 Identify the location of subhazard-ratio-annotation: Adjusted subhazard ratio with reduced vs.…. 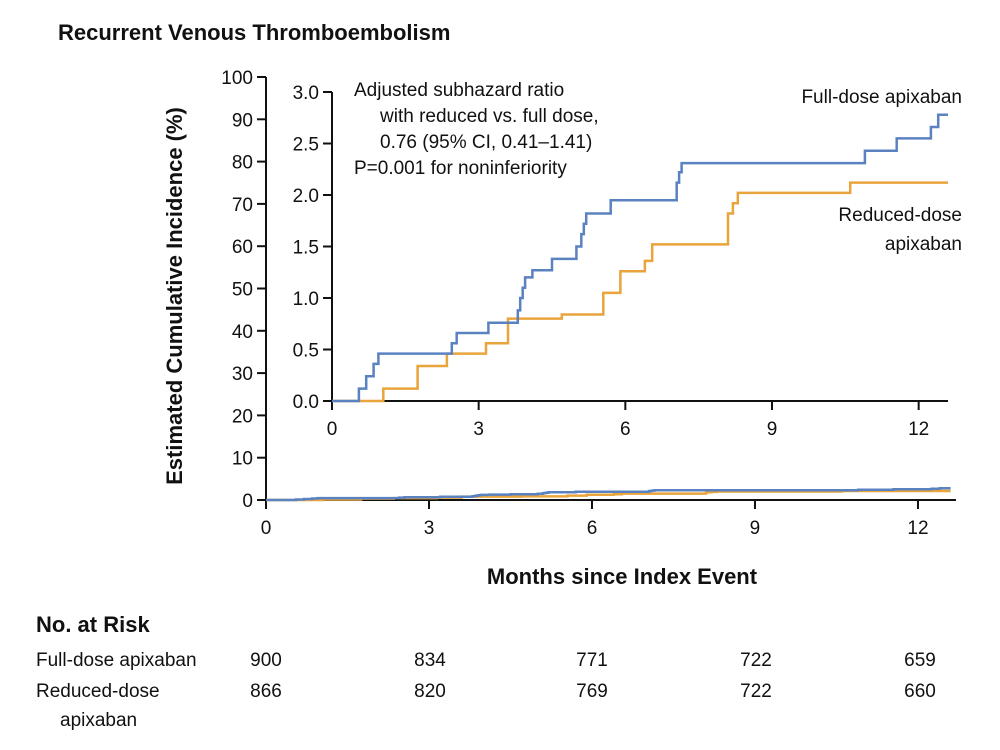
(476, 129).